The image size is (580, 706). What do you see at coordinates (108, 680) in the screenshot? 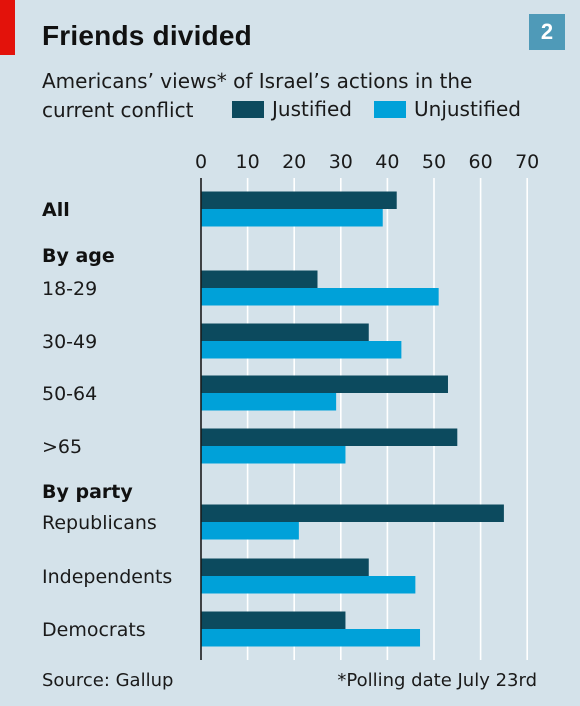
I see `source-note: Source: Gallup` at bounding box center [108, 680].